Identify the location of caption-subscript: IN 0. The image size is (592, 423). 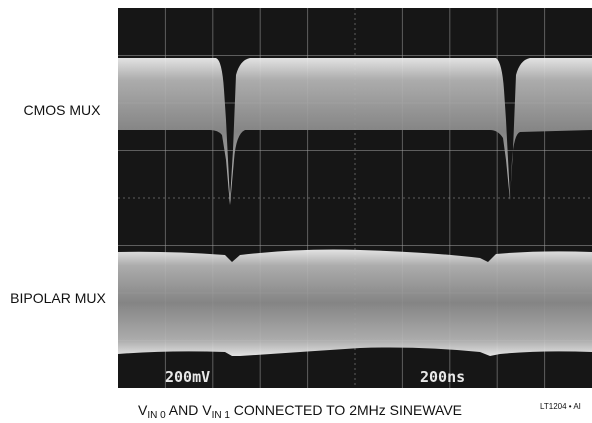
(156, 415).